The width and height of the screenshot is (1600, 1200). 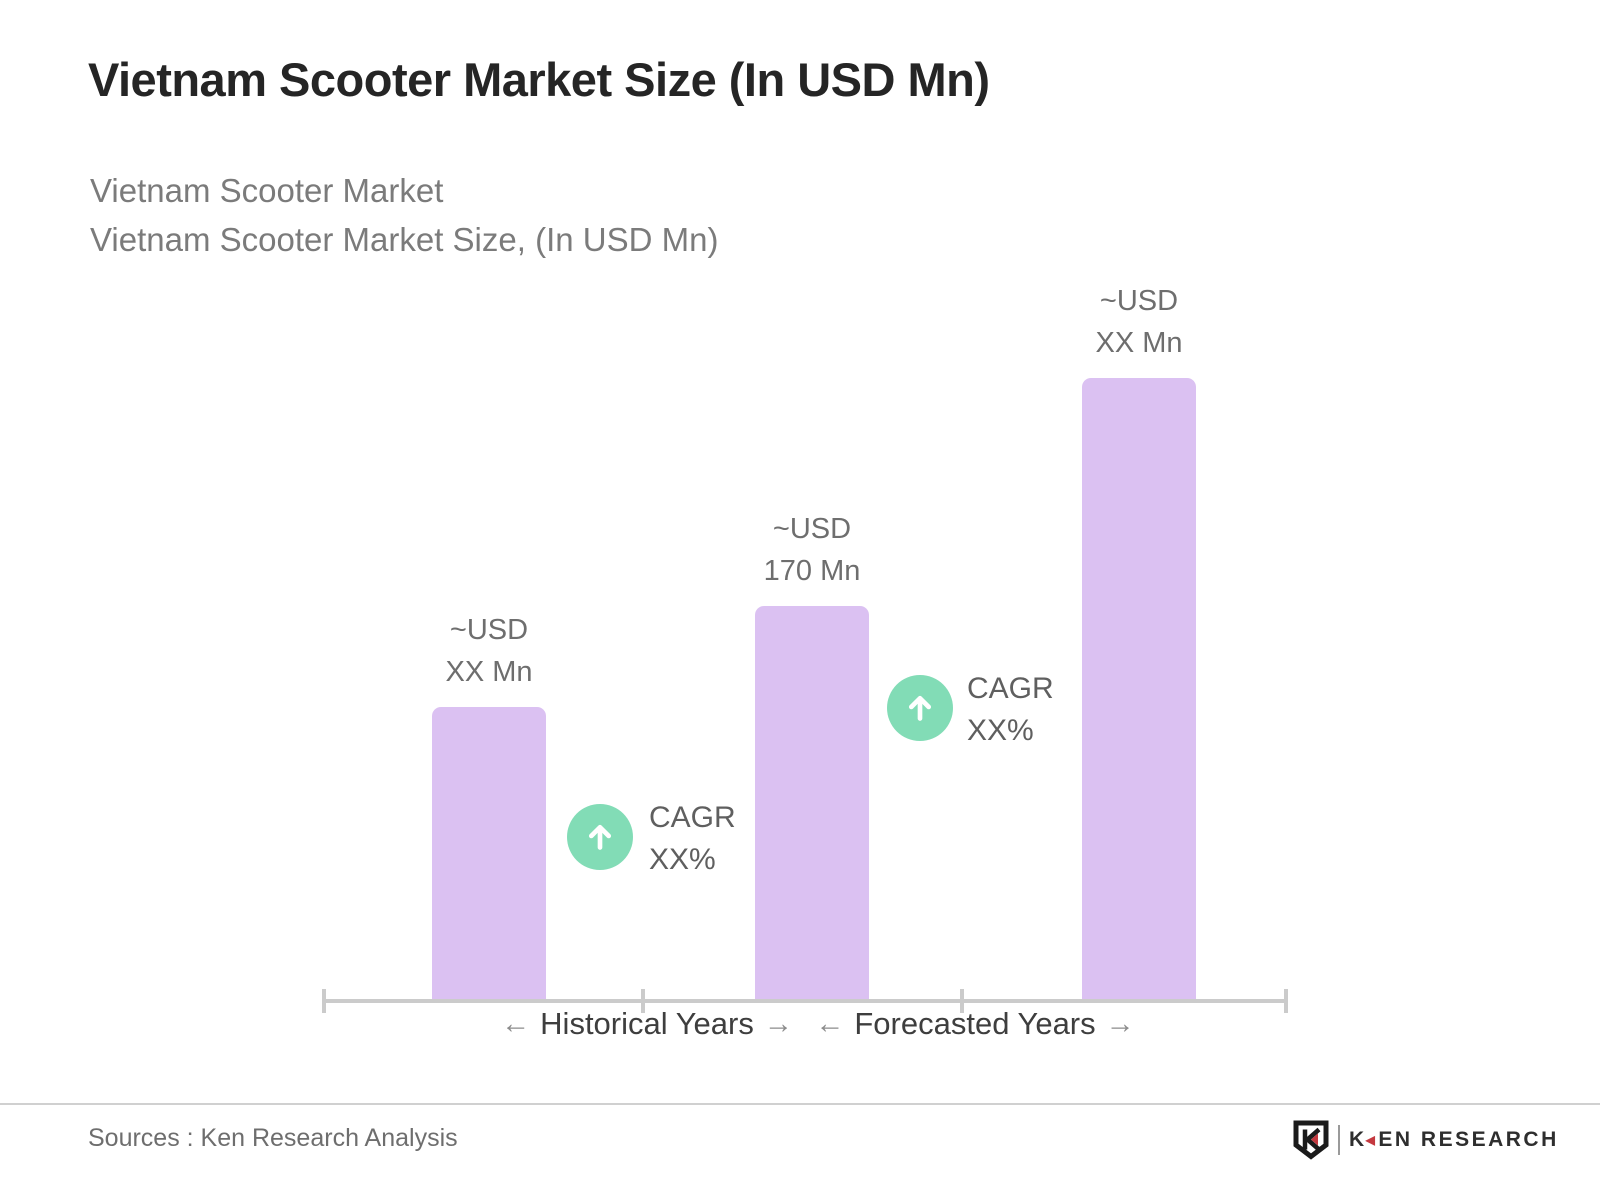 I want to click on logo-separator, so click(x=1339, y=1140).